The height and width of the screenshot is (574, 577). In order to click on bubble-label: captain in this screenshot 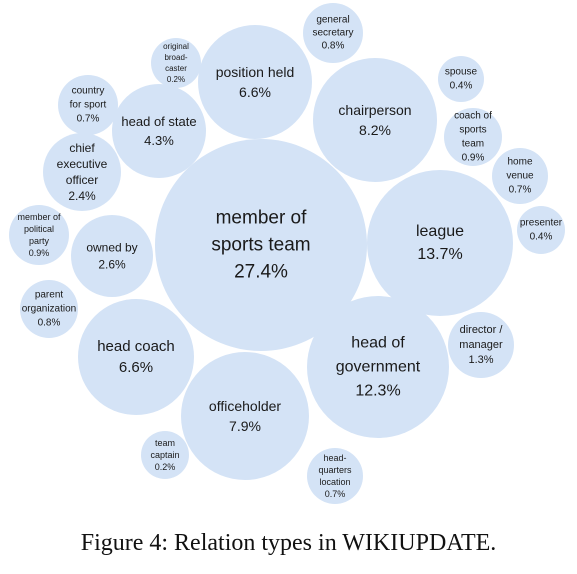, I will do `click(164, 455)`.